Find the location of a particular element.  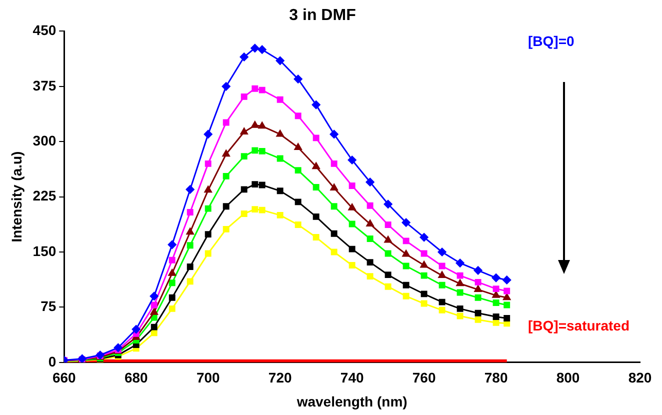

x-tick-label: 760 is located at coordinates (424, 378).